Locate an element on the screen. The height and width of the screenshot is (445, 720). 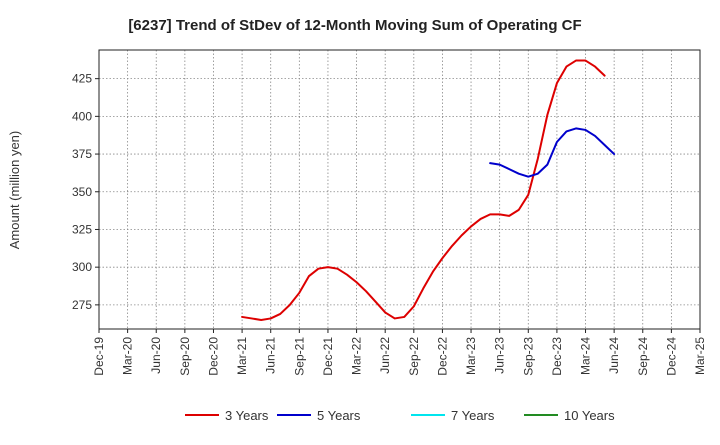
x-tick-label: Dec-20 is located at coordinates (213, 356).